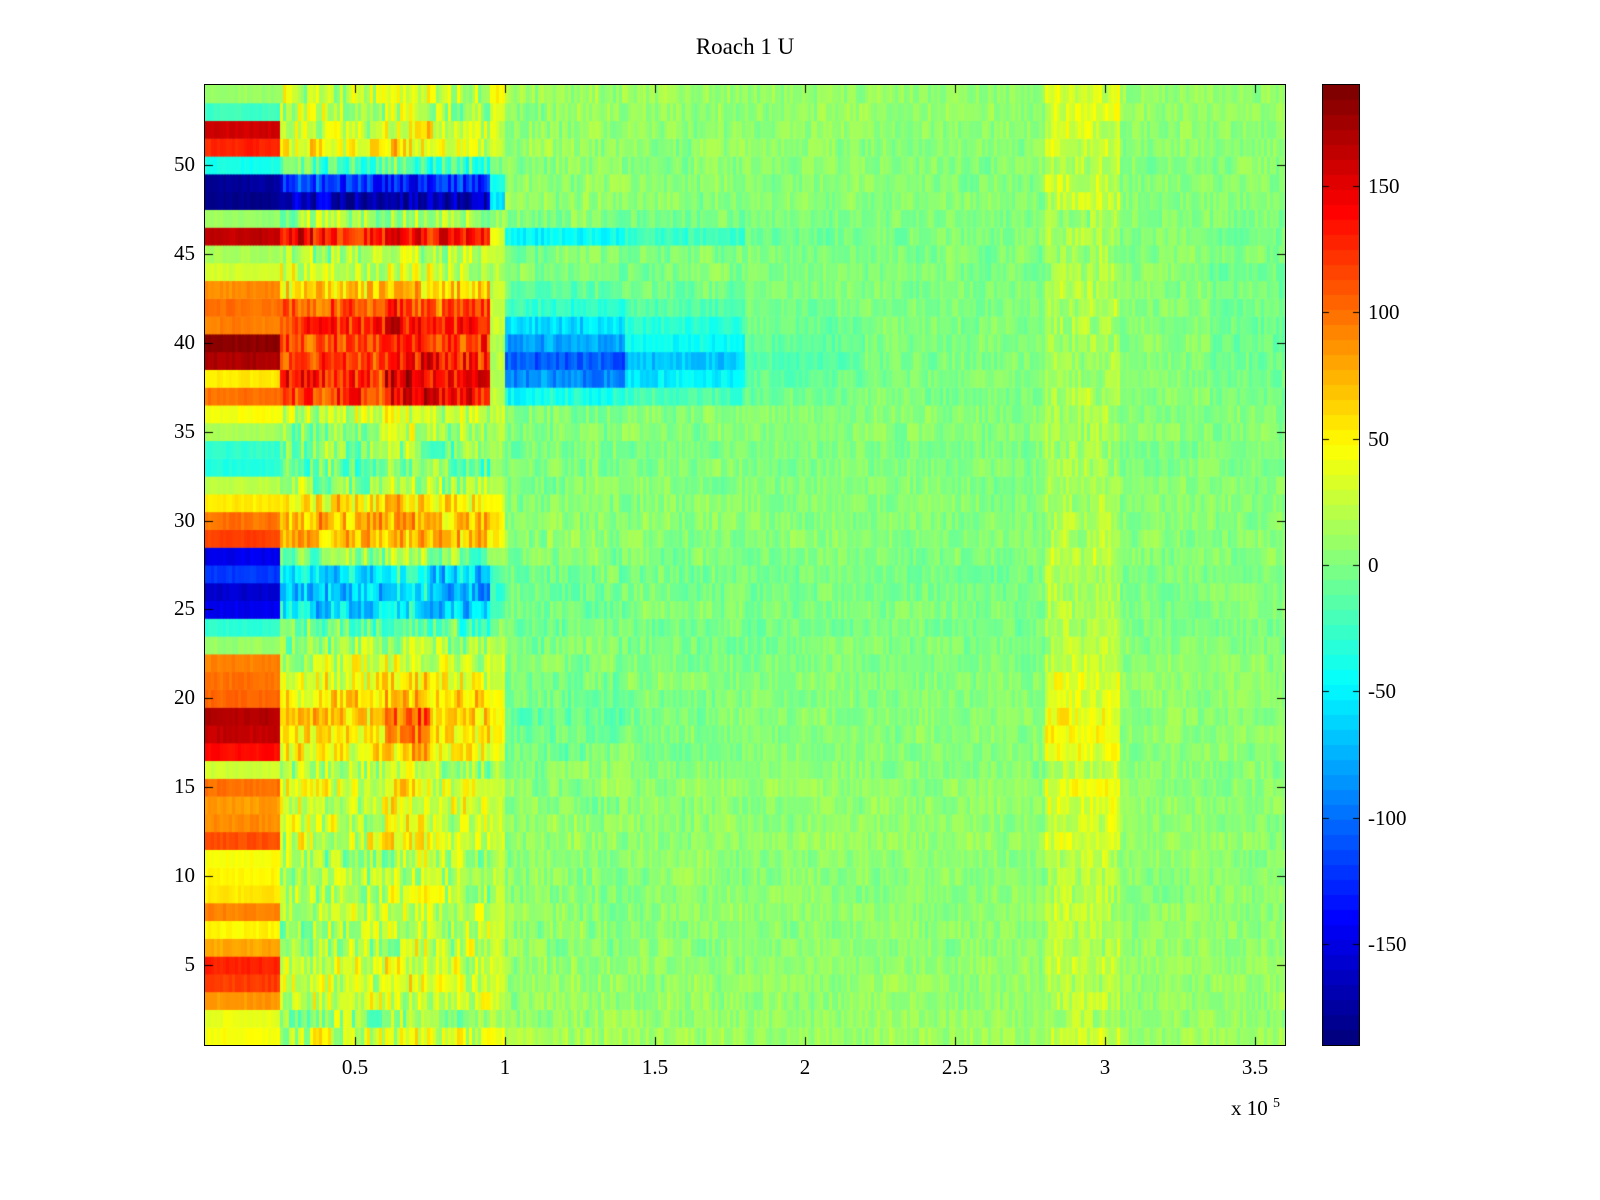  What do you see at coordinates (184, 786) in the screenshot?
I see `y-tick-label: 15` at bounding box center [184, 786].